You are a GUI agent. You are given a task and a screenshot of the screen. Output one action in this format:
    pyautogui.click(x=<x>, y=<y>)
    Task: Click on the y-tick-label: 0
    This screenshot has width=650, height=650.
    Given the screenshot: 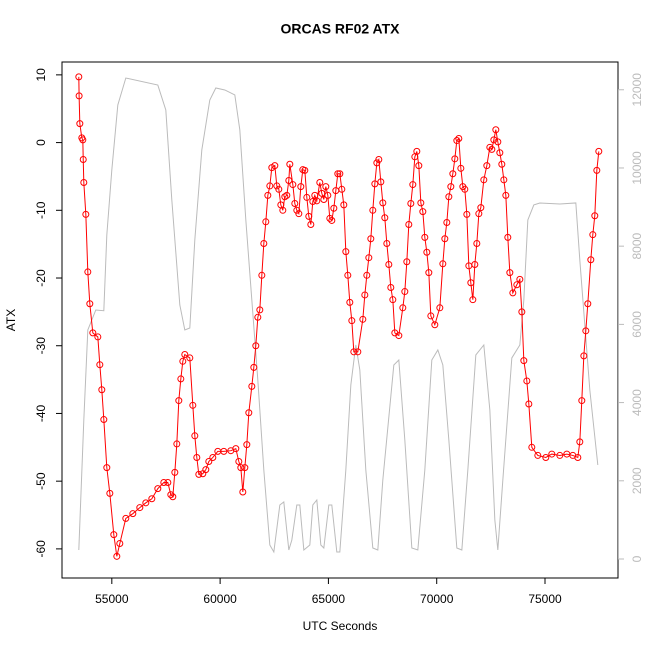 What is the action you would take?
    pyautogui.click(x=41, y=142)
    